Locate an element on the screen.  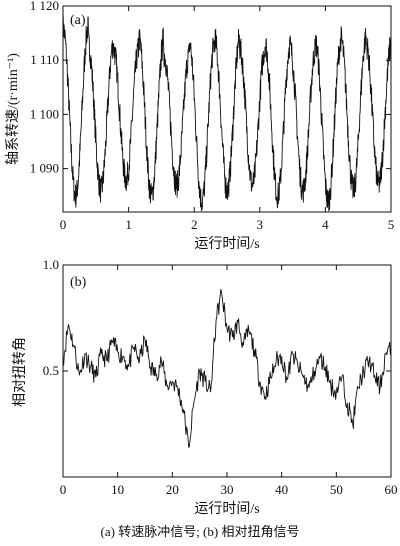
panel-a-y-axis-title: 轴系转速/(r·min⁻¹) is located at coordinates (13, 109).